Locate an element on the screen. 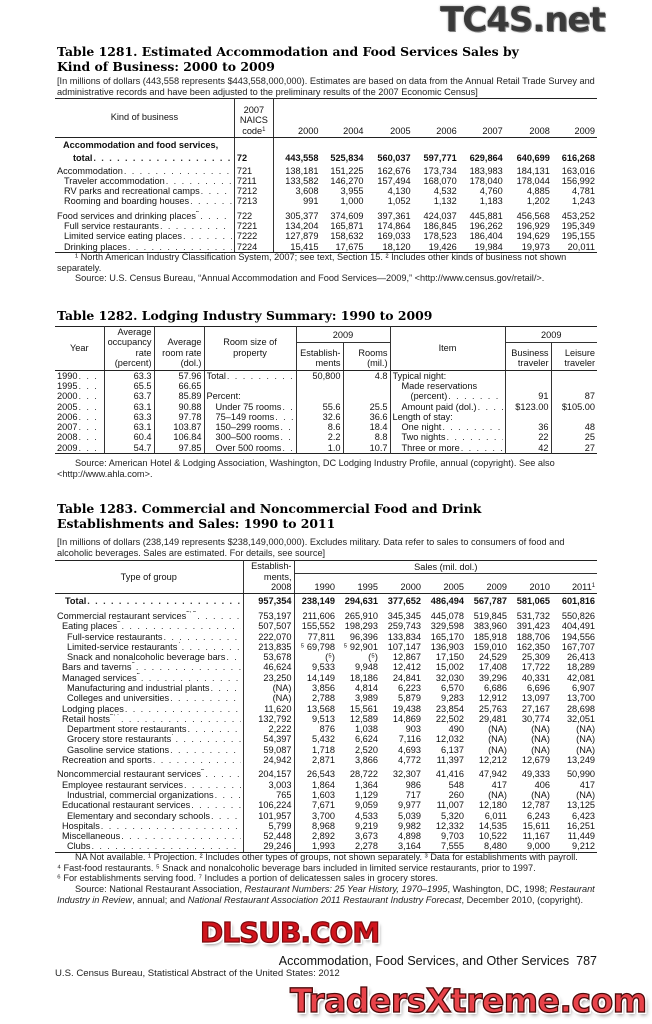  value-cell: 146,270 is located at coordinates (347, 180).